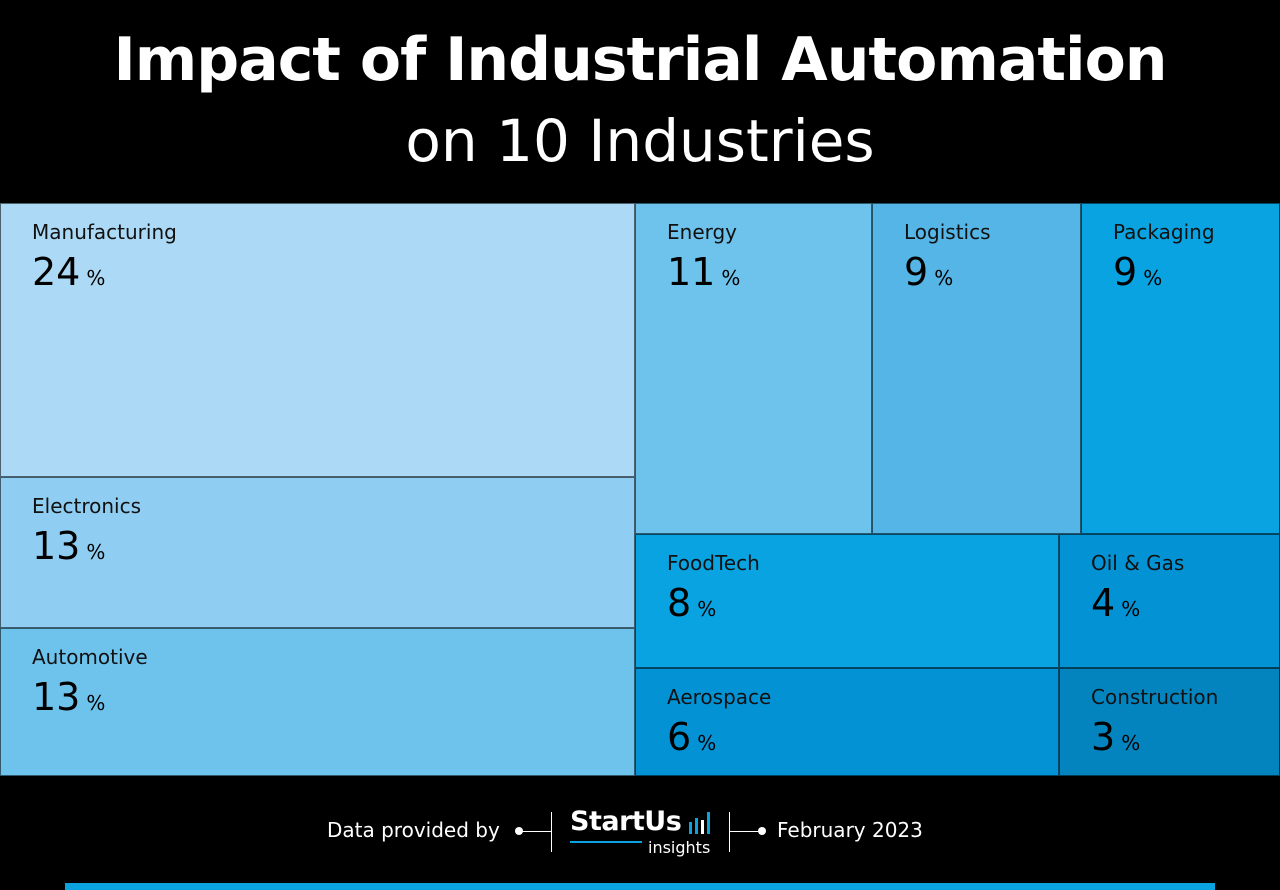 The height and width of the screenshot is (890, 1280). What do you see at coordinates (640, 141) in the screenshot?
I see `chart-subtitle: on 10 Industries` at bounding box center [640, 141].